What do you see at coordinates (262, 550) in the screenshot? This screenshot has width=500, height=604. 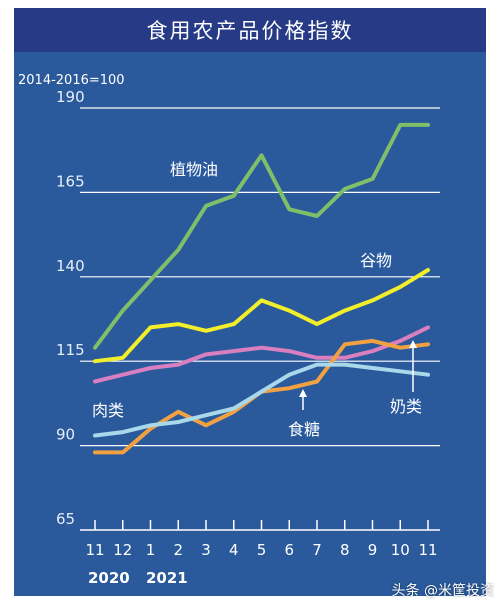 I see `x-tick-label: 5` at bounding box center [262, 550].